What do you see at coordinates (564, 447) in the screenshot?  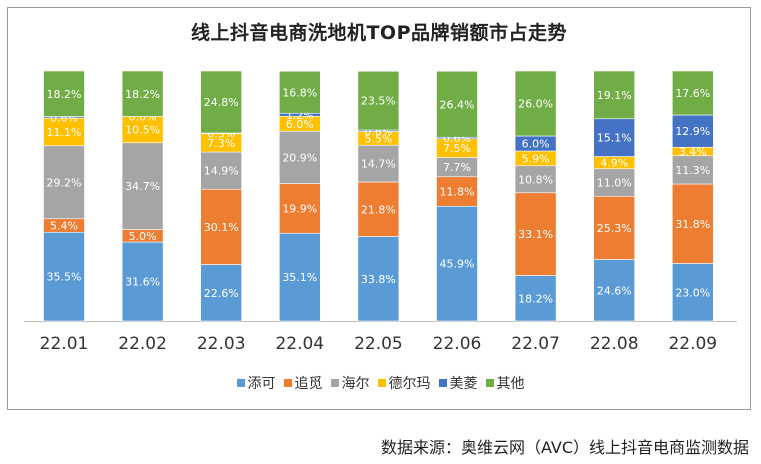 I see `data-source-note: 数据来源：奥维云网（AVC）线上抖音电商监测数据` at bounding box center [564, 447].